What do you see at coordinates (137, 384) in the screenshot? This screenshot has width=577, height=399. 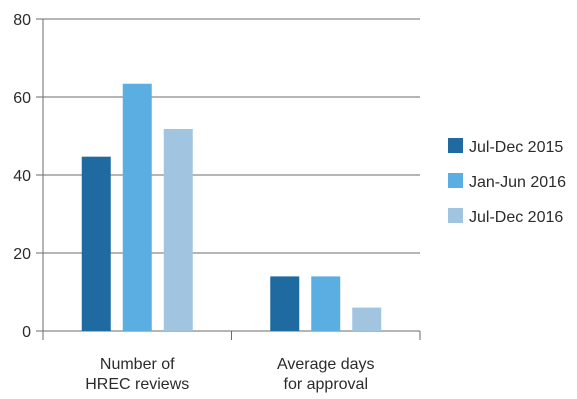 I see `x-category-label: HREC reviews` at bounding box center [137, 384].